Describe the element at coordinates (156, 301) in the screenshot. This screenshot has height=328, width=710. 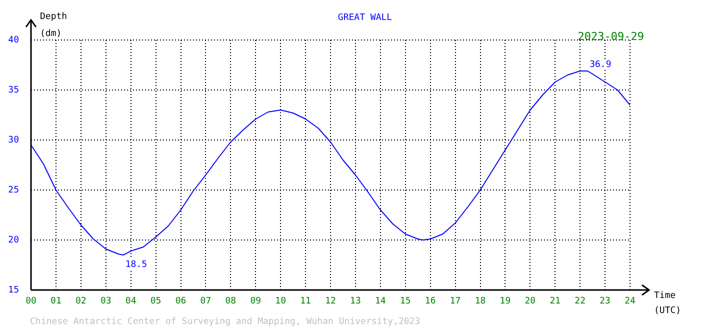
I see `x-tick-label: 05` at that location.